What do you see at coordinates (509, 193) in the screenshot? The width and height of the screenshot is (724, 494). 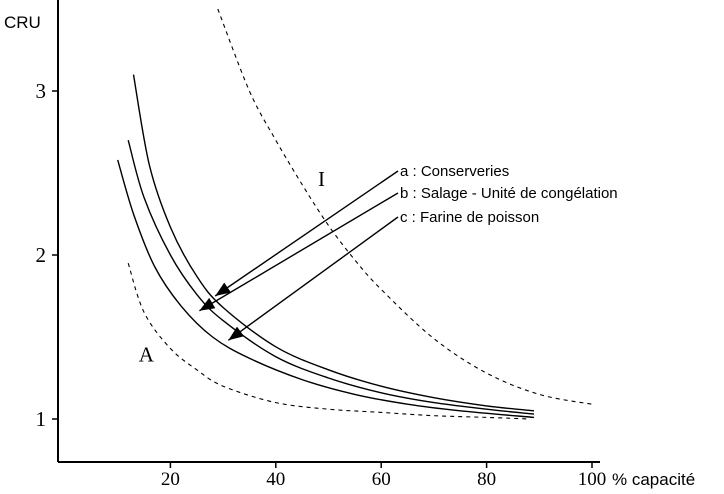 I see `legend-entry: b : Salage - Unité de congélation` at bounding box center [509, 193].